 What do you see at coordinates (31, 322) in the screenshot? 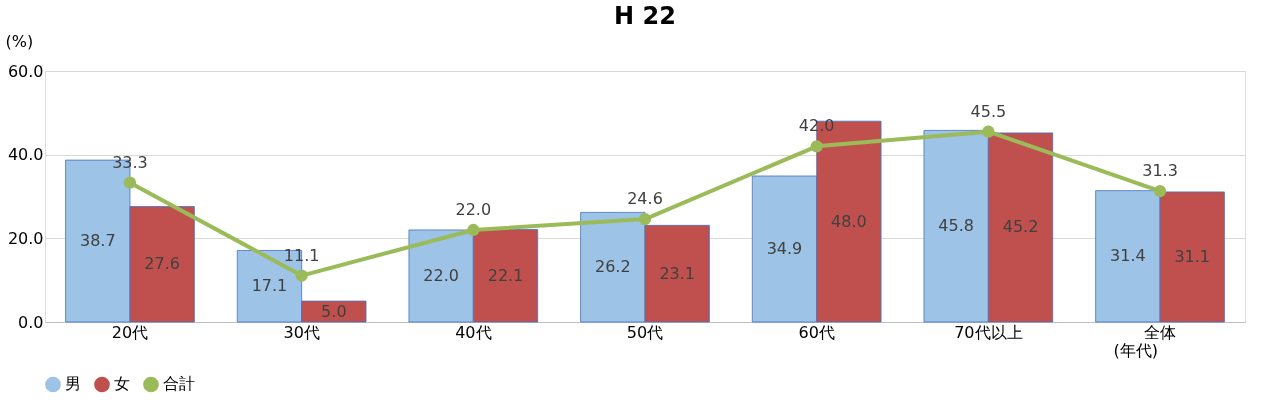
I see `y-tick-label: 0.0` at bounding box center [31, 322].